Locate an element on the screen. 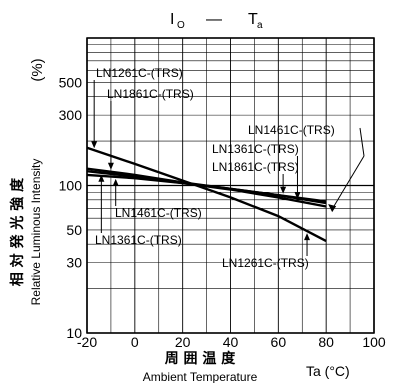  x-tick-label: -20 is located at coordinates (87, 342).